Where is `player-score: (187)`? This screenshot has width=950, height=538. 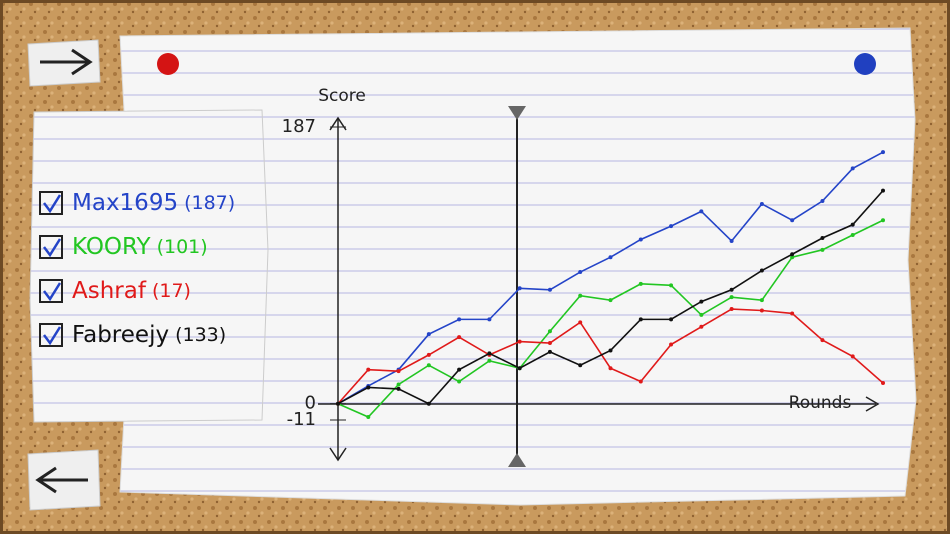 player-score: (187) is located at coordinates (209, 203).